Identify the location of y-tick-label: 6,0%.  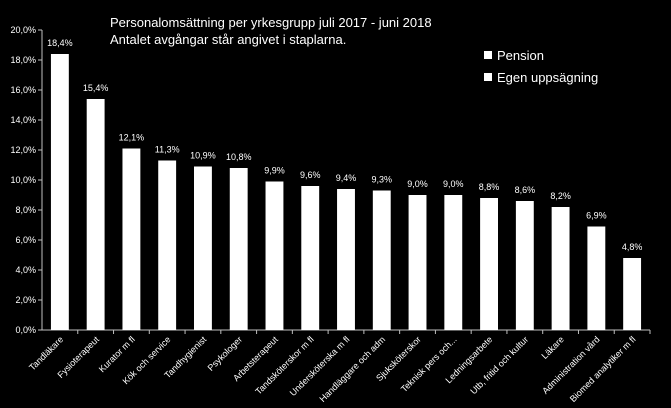
(25, 240).